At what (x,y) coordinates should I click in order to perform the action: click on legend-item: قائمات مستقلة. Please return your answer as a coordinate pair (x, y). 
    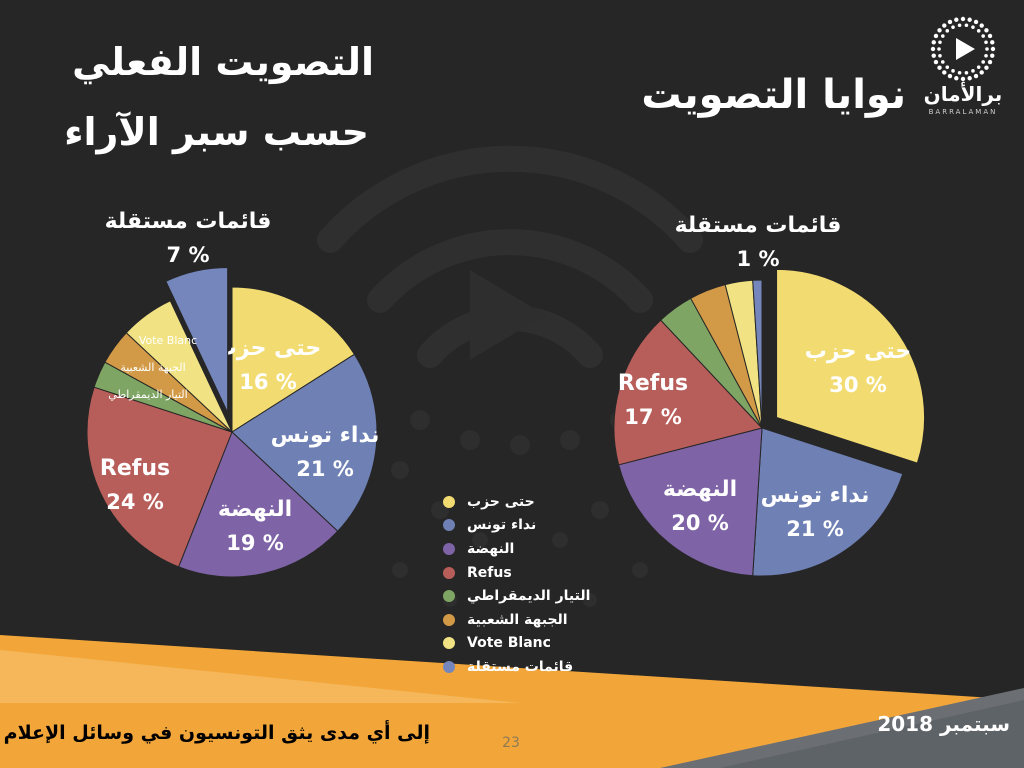
    Looking at the image, I should click on (528, 667).